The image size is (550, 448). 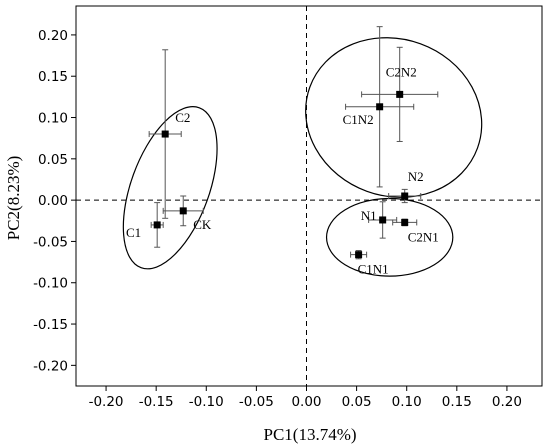 What do you see at coordinates (373, 269) in the screenshot?
I see `point-label-c1n1: C1N1` at bounding box center [373, 269].